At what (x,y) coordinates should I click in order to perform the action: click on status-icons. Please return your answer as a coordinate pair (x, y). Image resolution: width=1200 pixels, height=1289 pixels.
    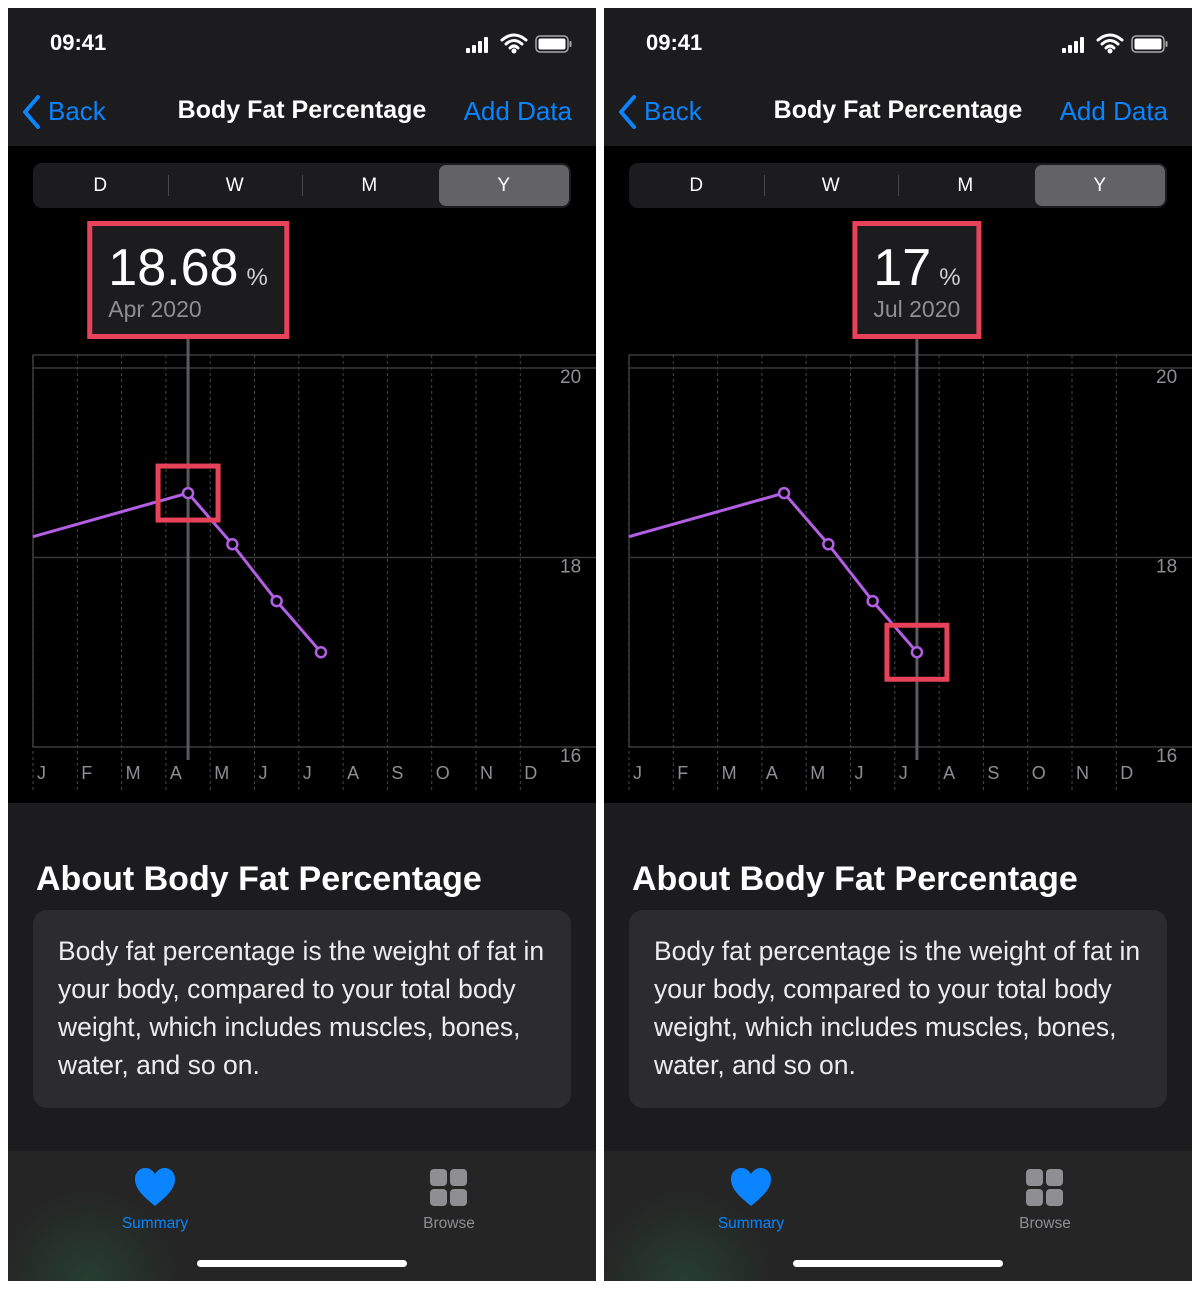
    Looking at the image, I should click on (519, 43).